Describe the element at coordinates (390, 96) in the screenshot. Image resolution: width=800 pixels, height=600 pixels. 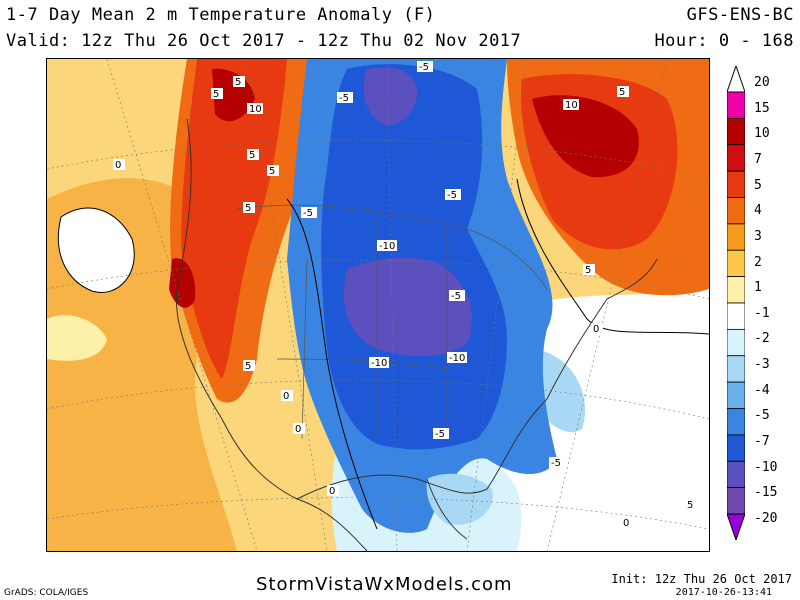
I see `northern-very-cold-region` at that location.